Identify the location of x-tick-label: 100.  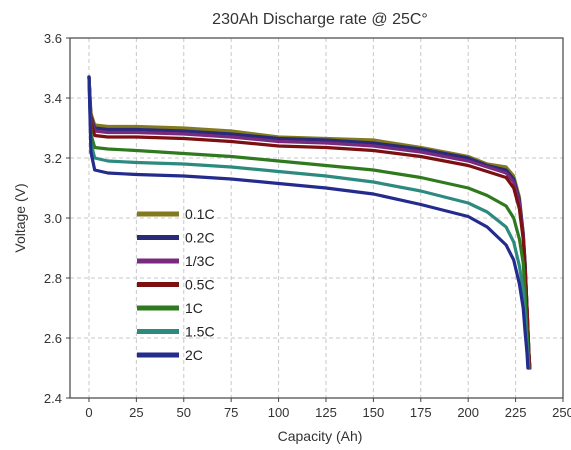
(279, 412).